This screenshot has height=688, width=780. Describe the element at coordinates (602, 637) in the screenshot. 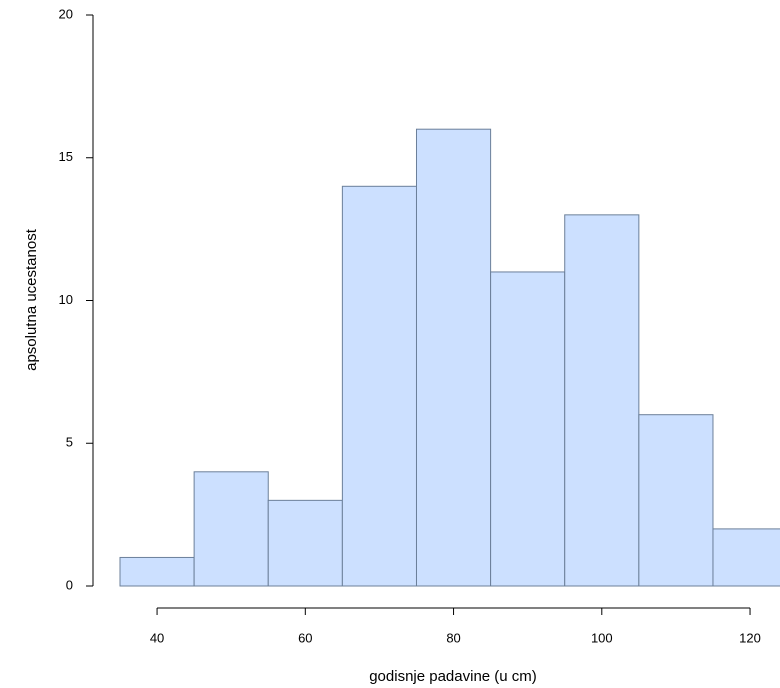

I see `x-tick-label: 100` at that location.